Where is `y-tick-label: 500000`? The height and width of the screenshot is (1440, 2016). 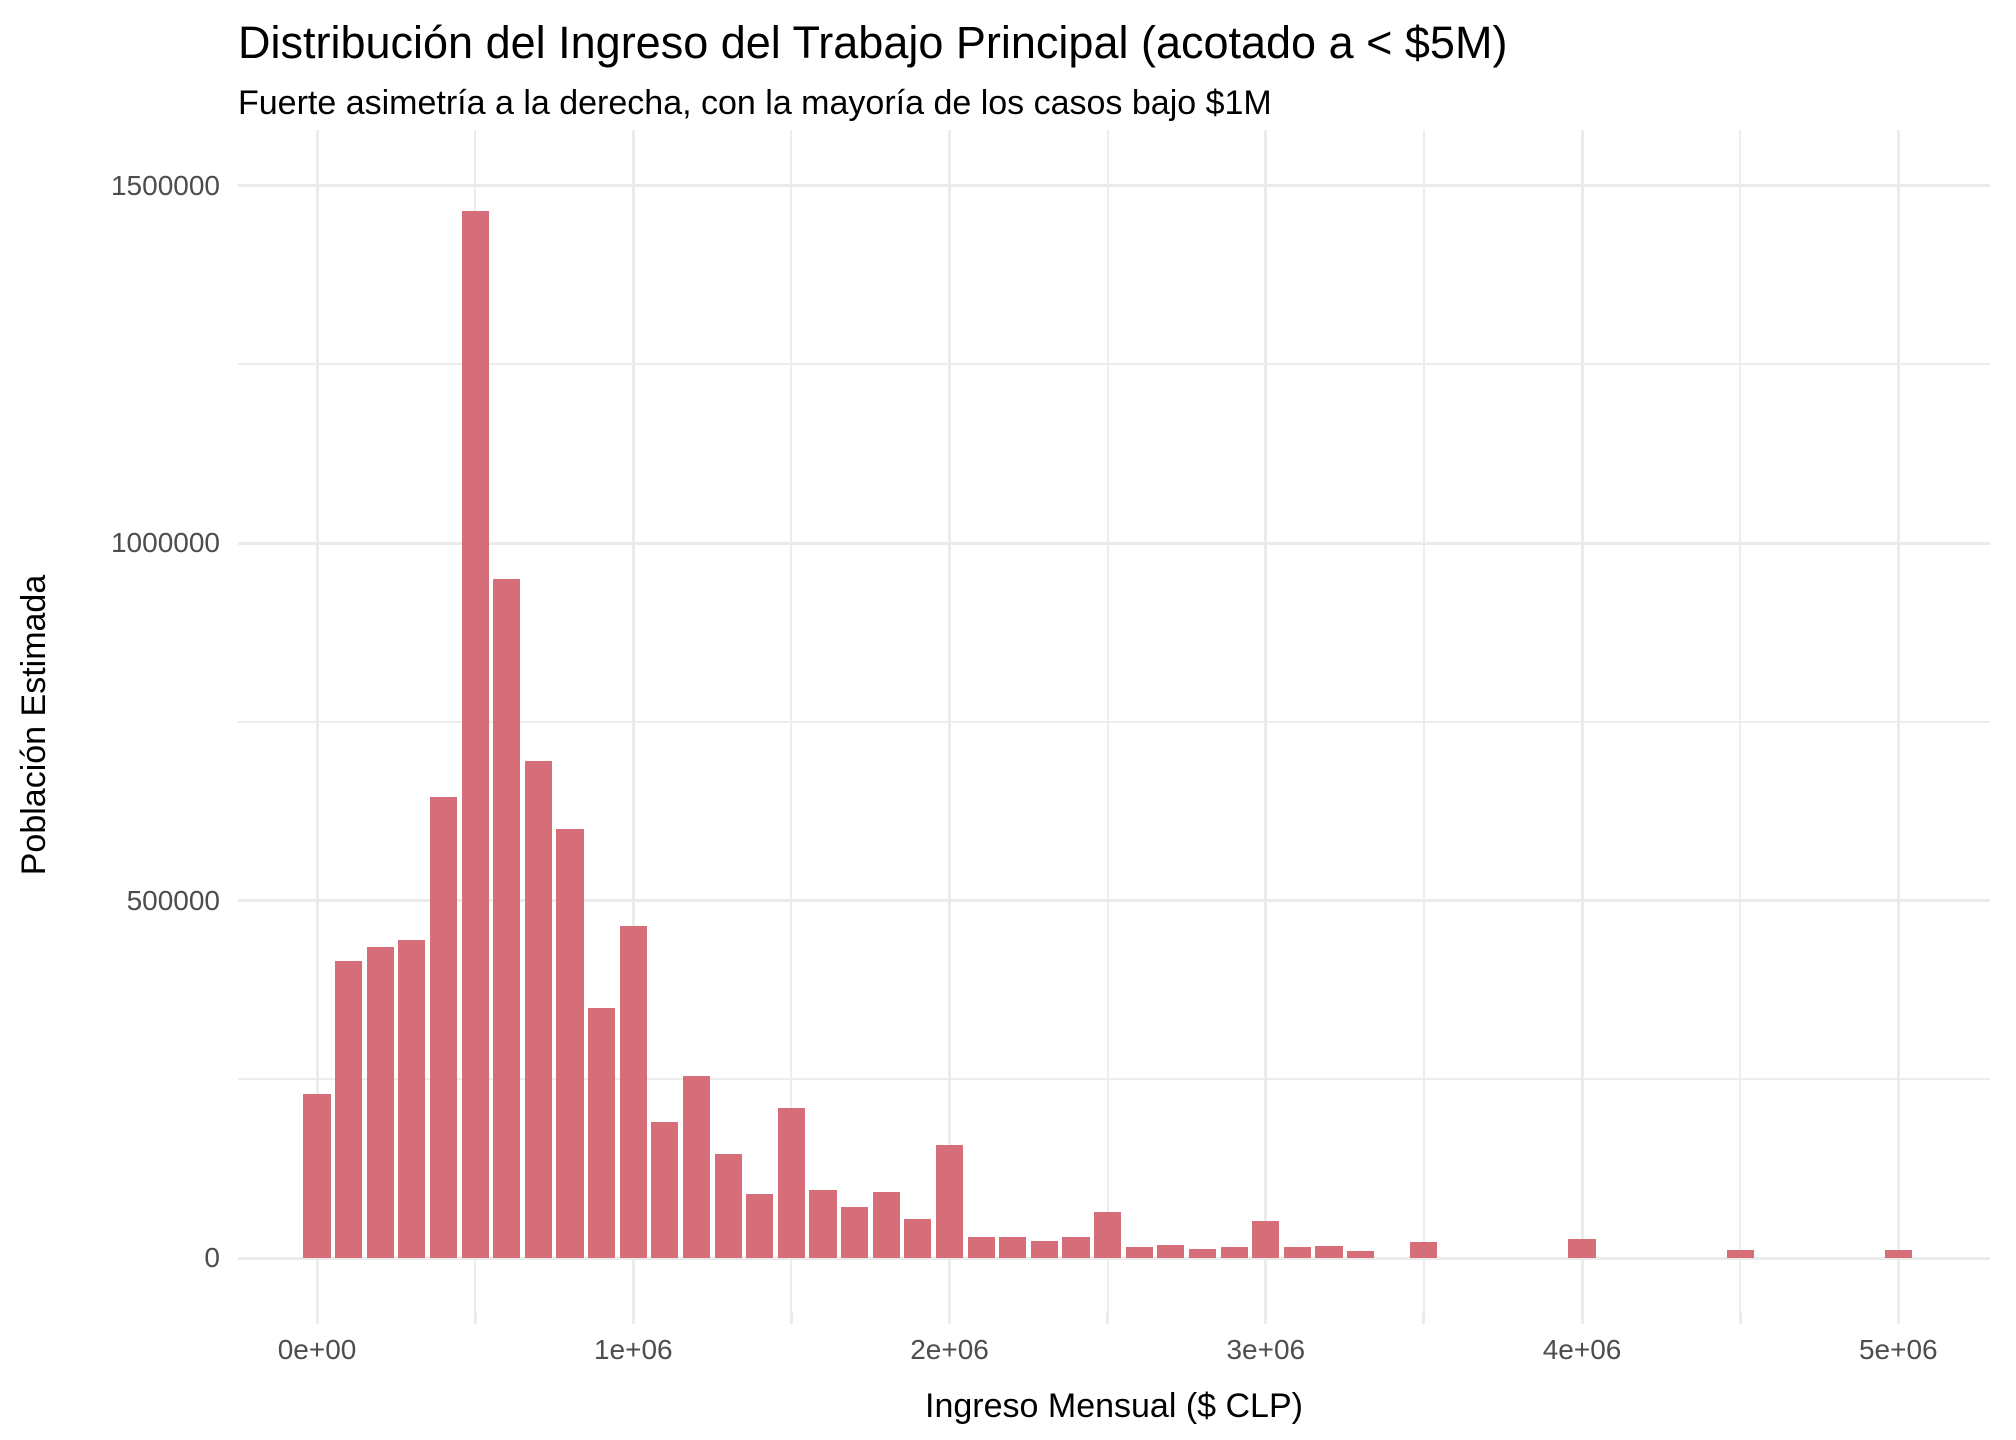 y-tick-label: 500000 is located at coordinates (173, 900).